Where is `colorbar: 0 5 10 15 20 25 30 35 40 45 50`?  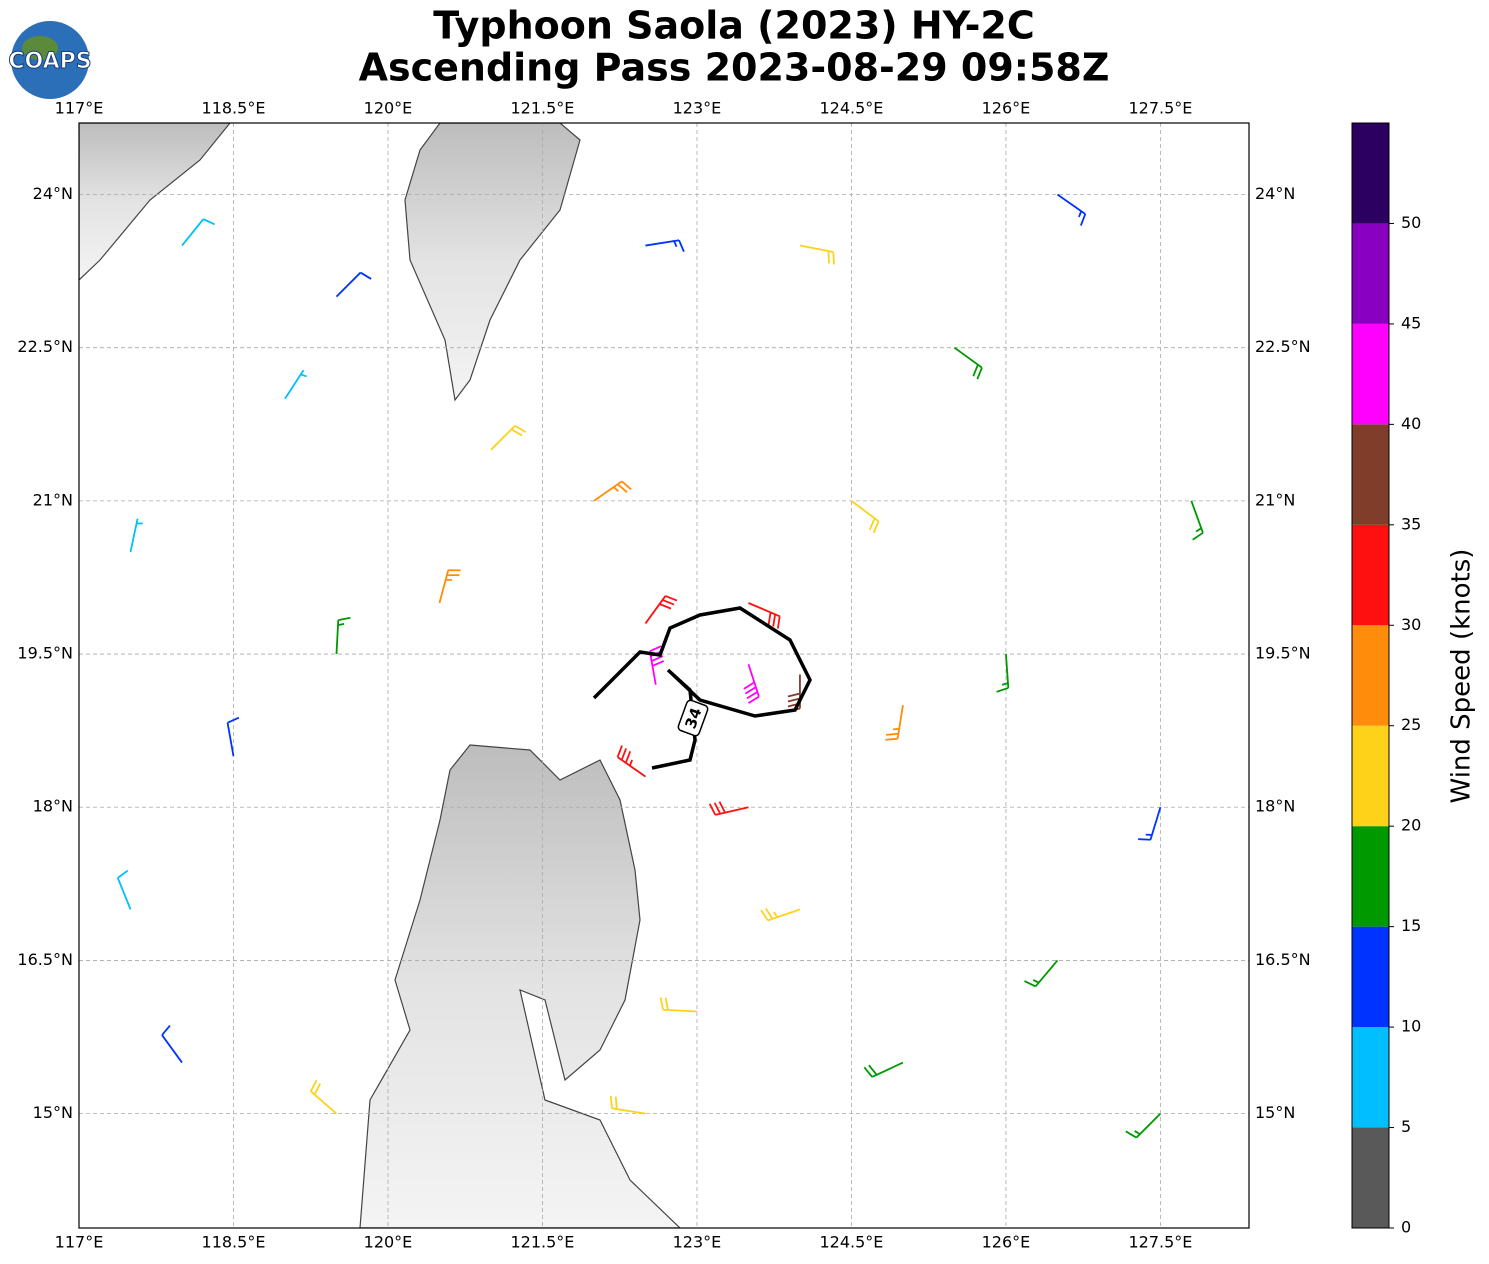
colorbar: 0 5 10 15 20 25 30 35 40 45 50 is located at coordinates (1386, 679).